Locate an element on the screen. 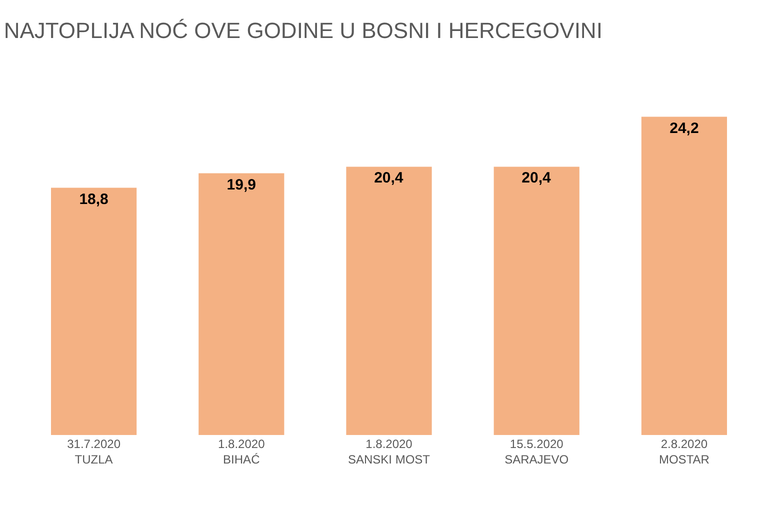 The width and height of the screenshot is (768, 505). x-tick-label: 2.8.2020 MOSTAR is located at coordinates (684, 452).